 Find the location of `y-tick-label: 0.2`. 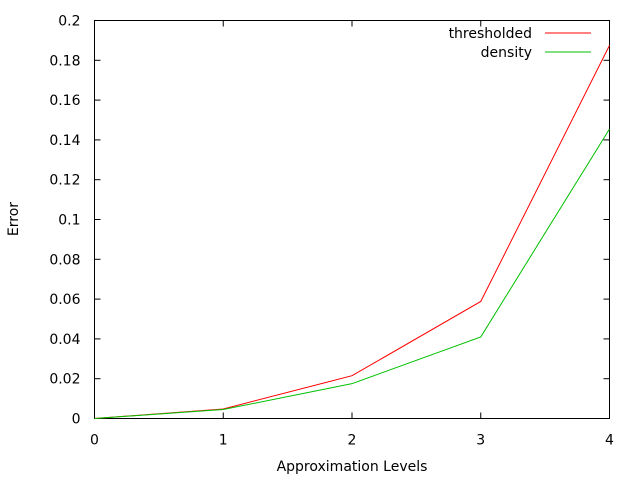

y-tick-label: 0.2 is located at coordinates (69, 22).